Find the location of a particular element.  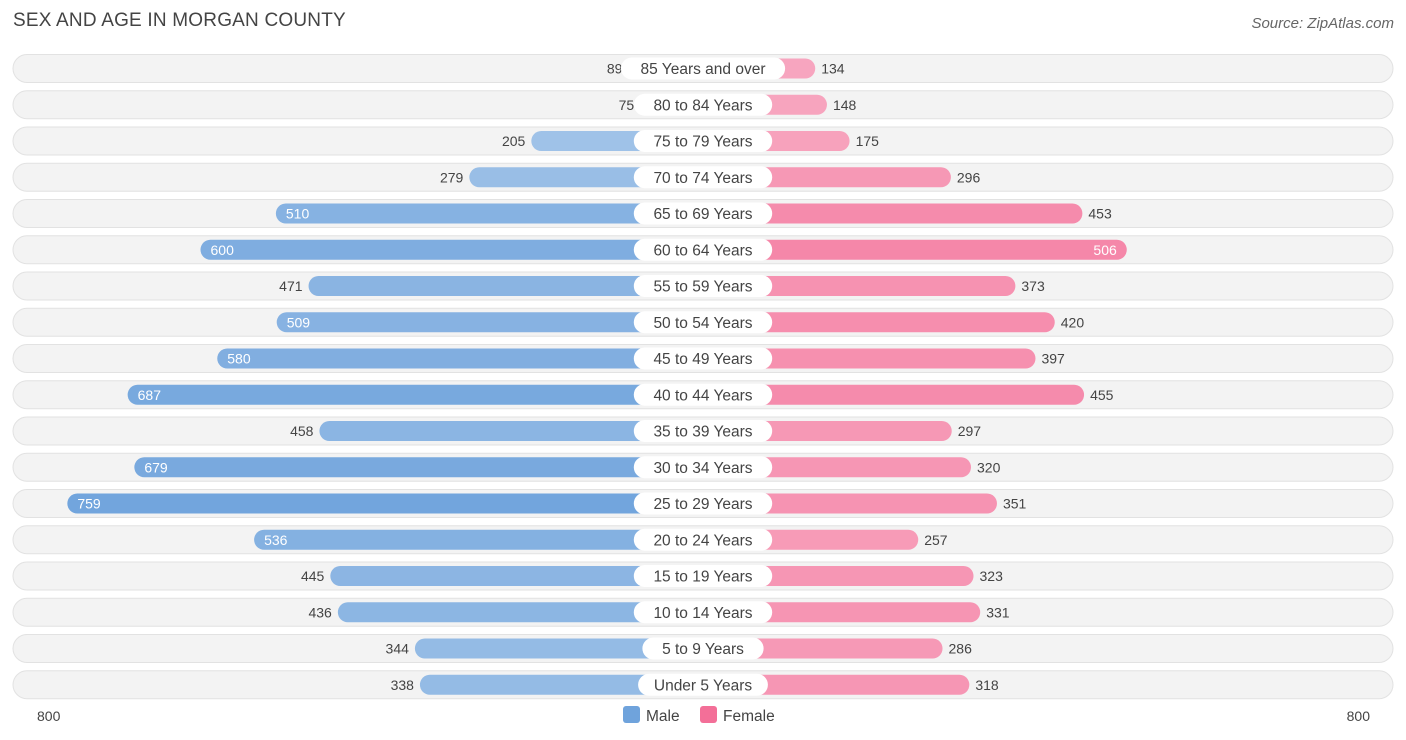

female-value-label: 420 is located at coordinates (1073, 322).